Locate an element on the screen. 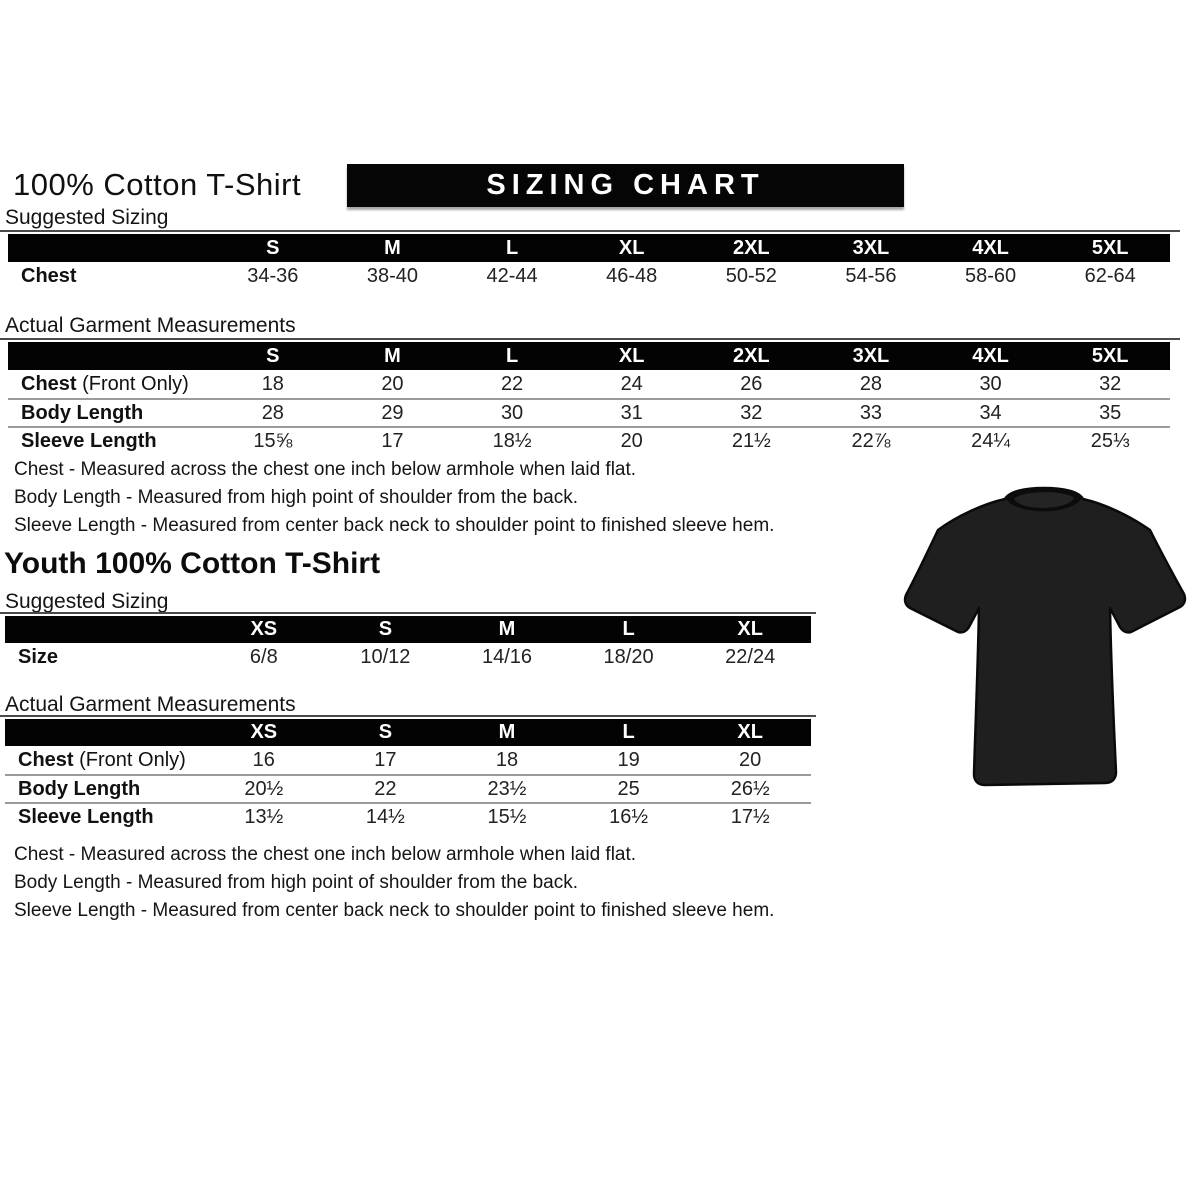  measurement-value: 26 is located at coordinates (751, 383).